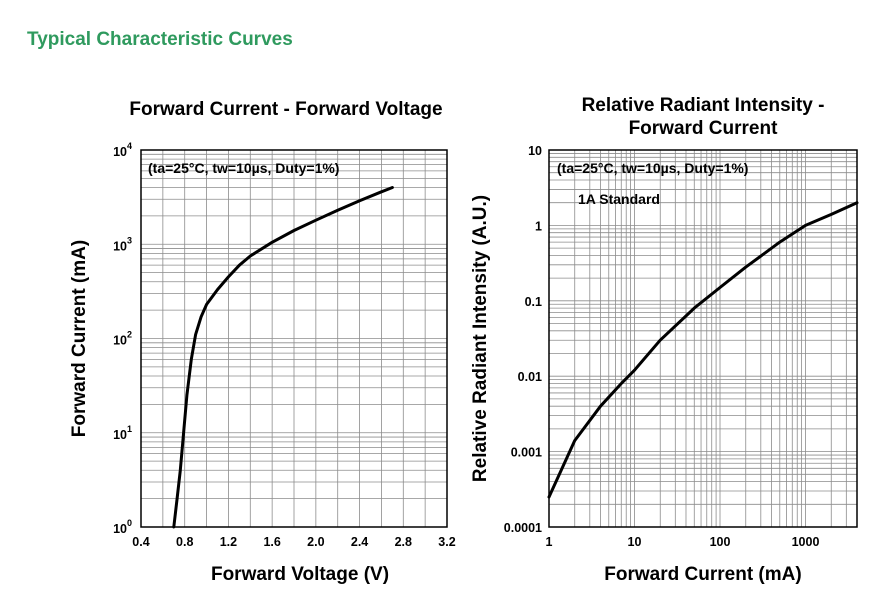 This screenshot has width=892, height=606. Describe the element at coordinates (403, 542) in the screenshot. I see `chart1-x-tick-label: 2.8` at that location.